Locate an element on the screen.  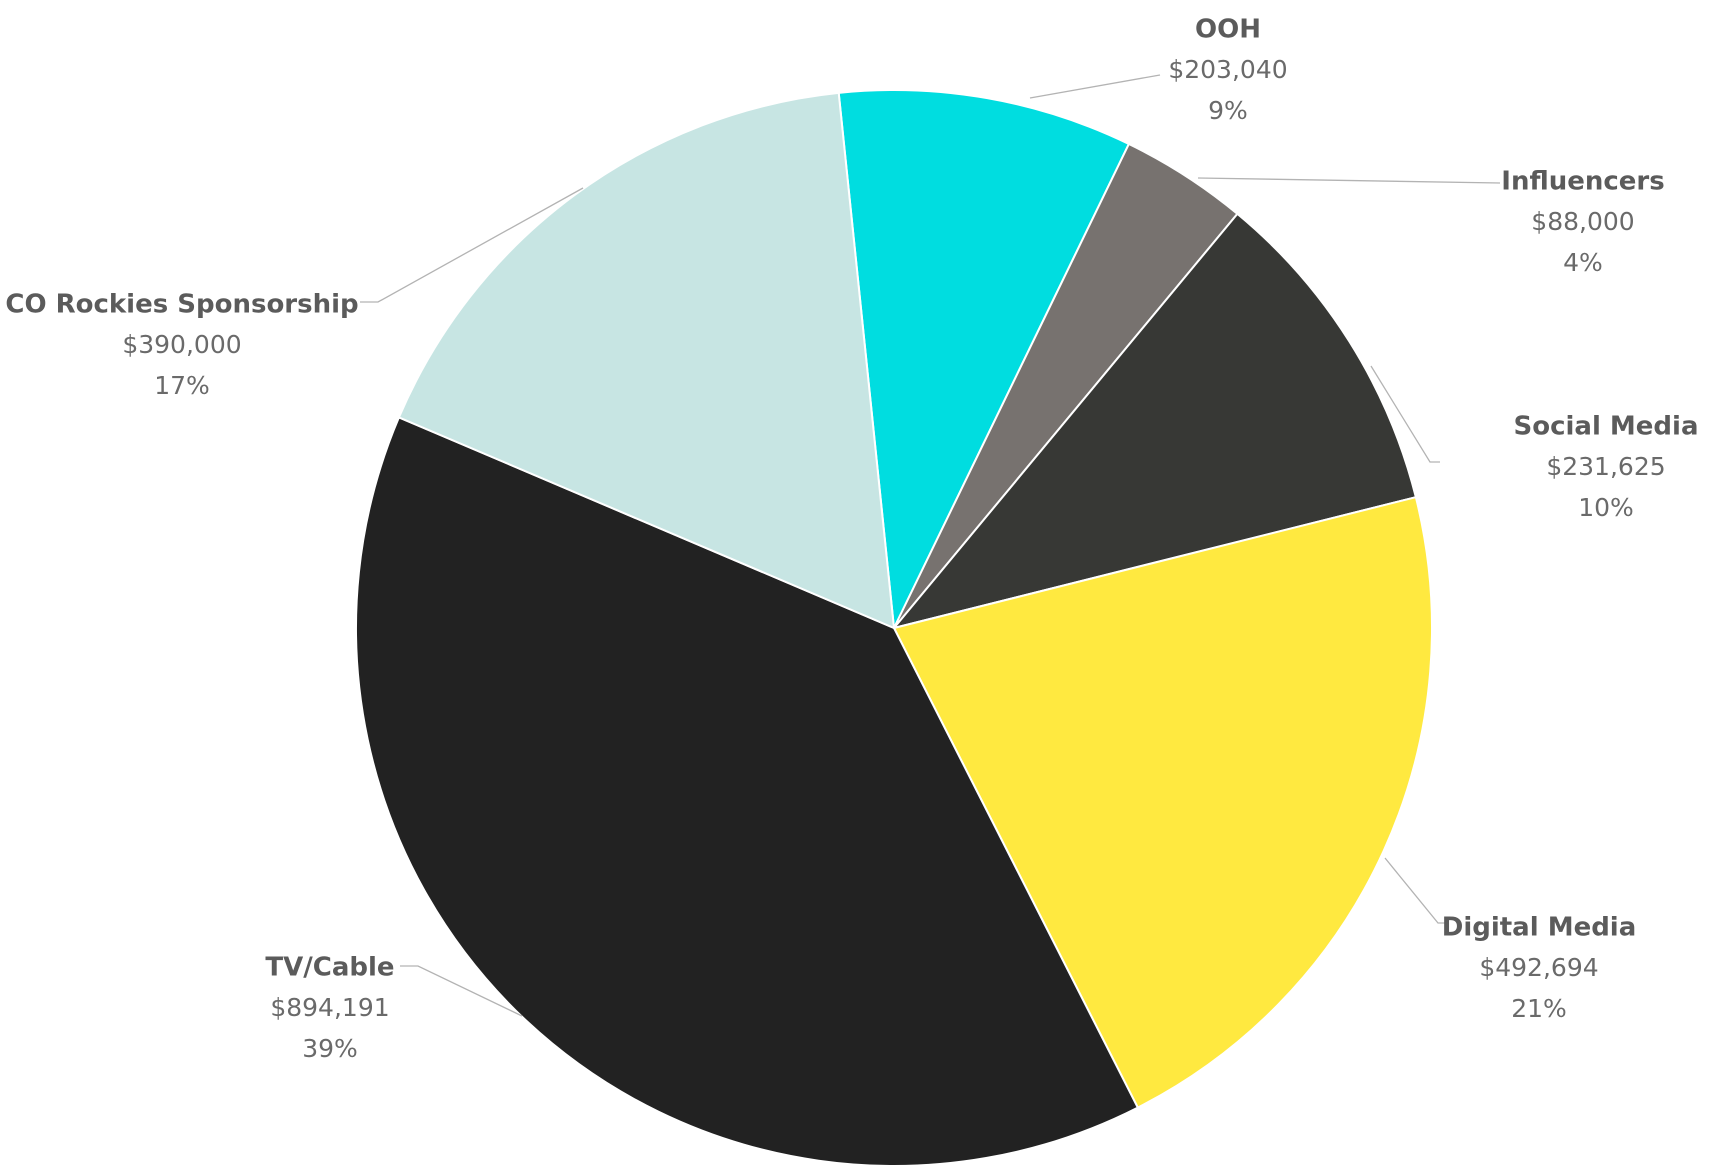
slice-label-social-media: Social Media $231,625 10% is located at coordinates (1606, 467).